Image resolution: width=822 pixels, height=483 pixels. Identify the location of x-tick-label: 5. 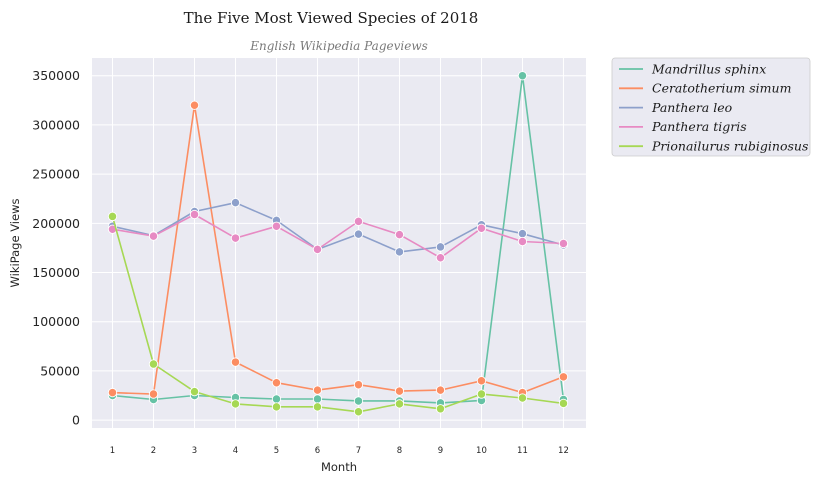
(276, 451).